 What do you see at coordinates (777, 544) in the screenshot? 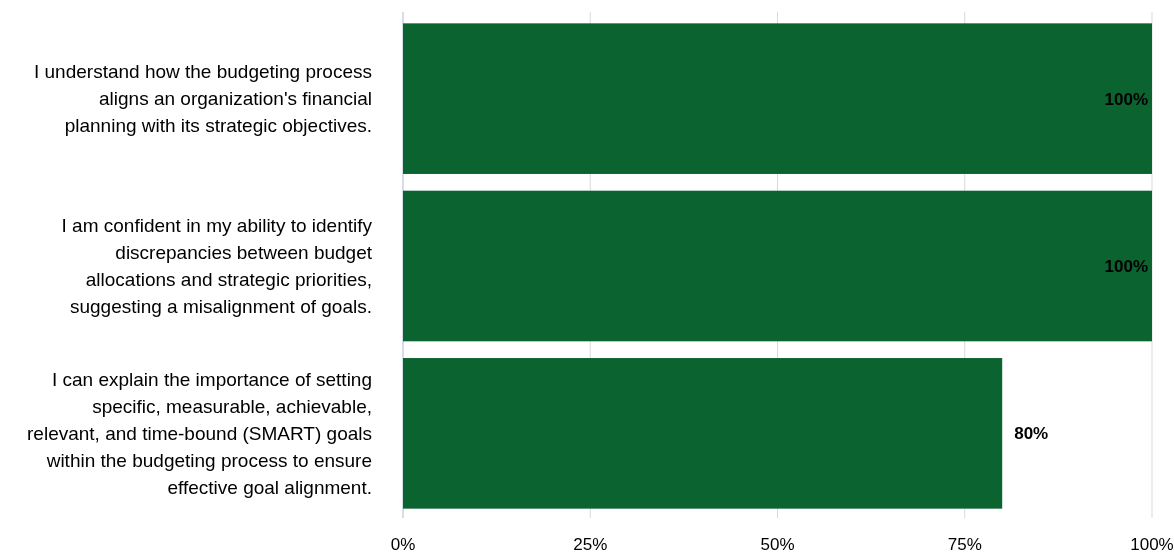
I see `x-tick-label: 50%` at bounding box center [777, 544].